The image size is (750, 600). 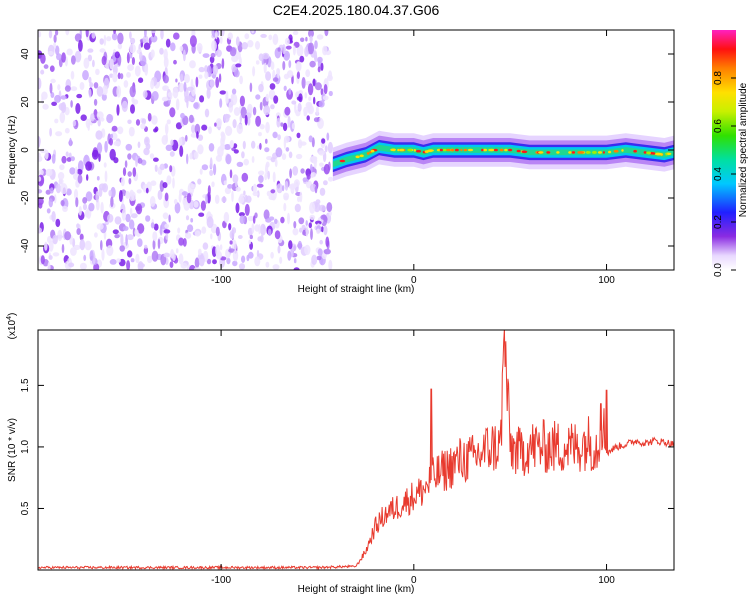 I want to click on colorbar-ticks: 0.0 0.2 0.4 0.6 0.8, so click(x=724, y=174).